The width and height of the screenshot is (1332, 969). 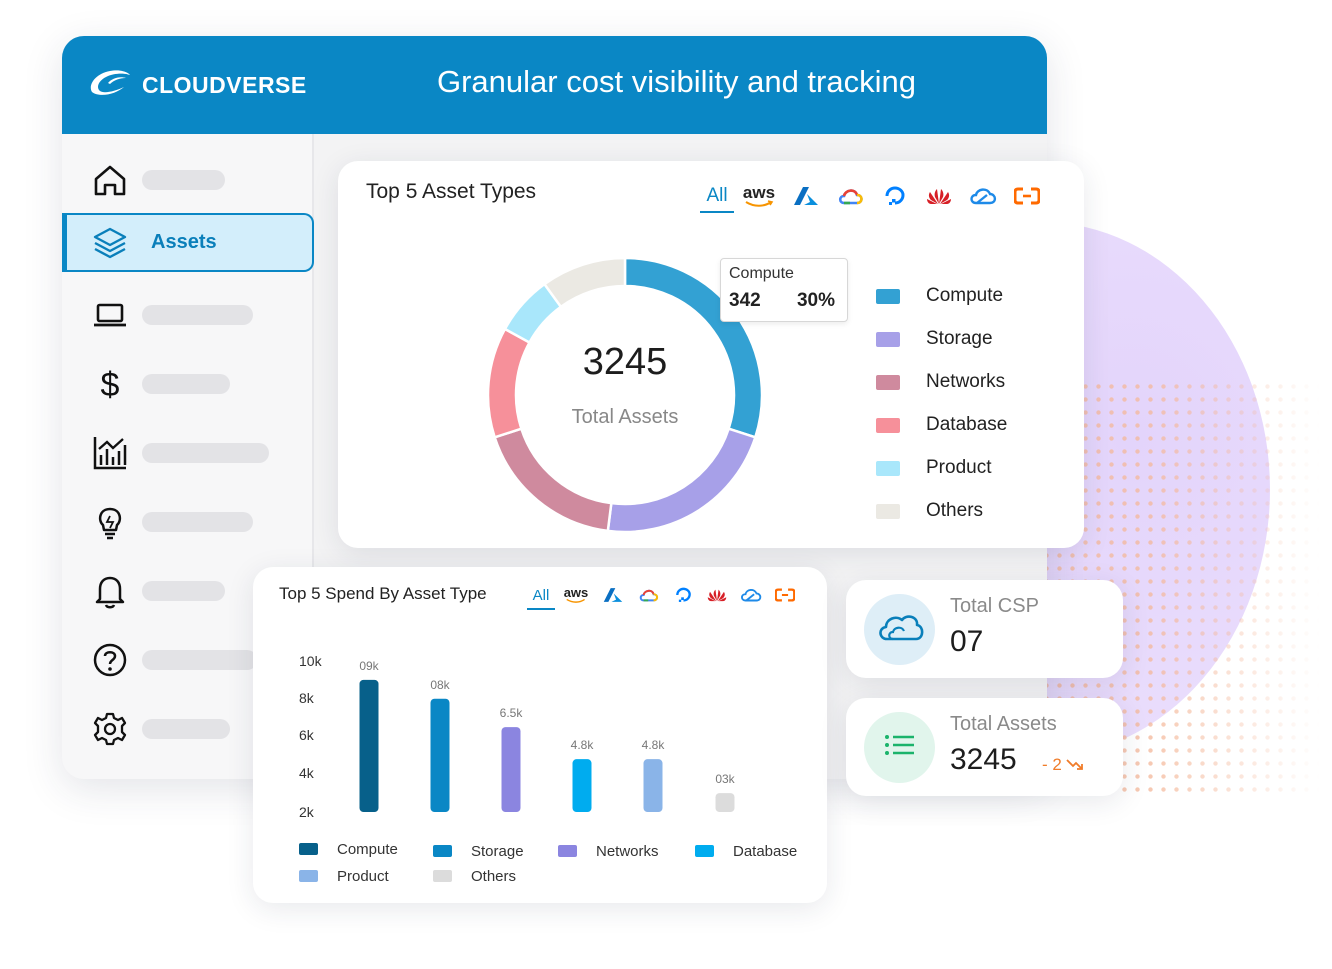 What do you see at coordinates (188, 660) in the screenshot?
I see `sidebar-item-help` at bounding box center [188, 660].